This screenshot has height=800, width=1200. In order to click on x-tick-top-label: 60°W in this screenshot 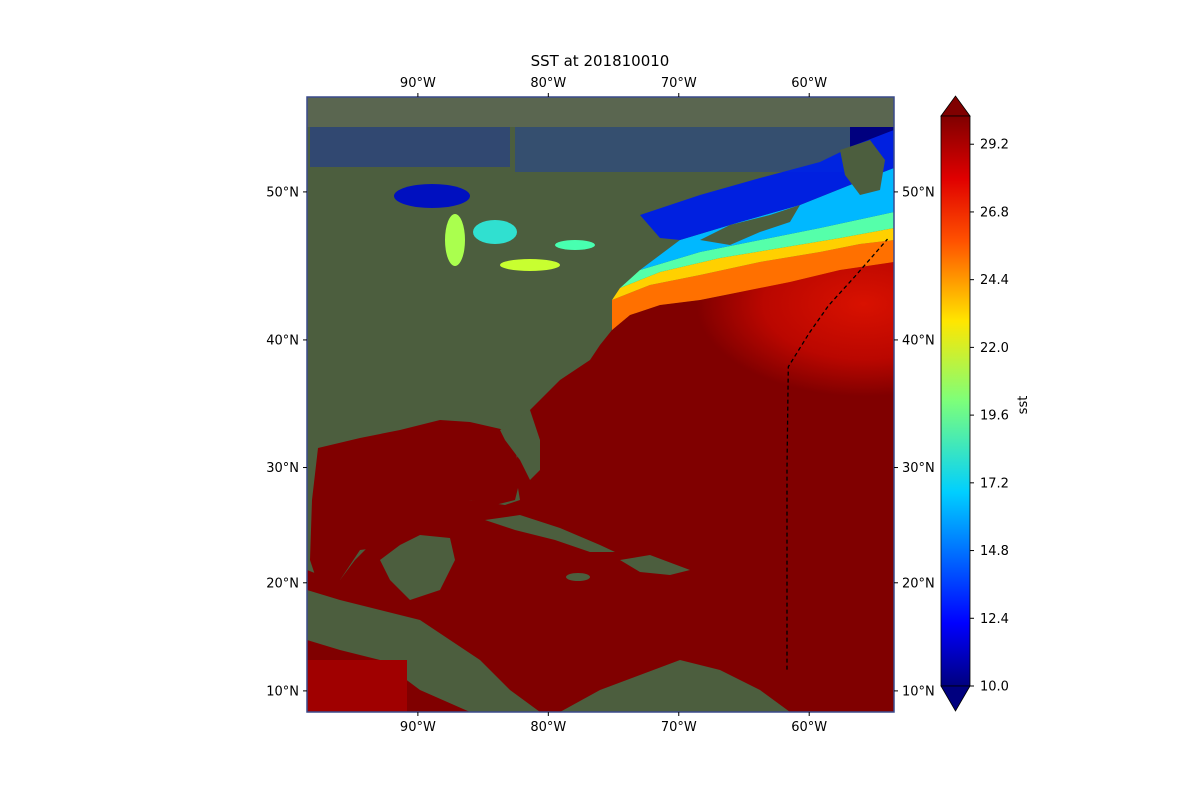, I will do `click(809, 83)`.